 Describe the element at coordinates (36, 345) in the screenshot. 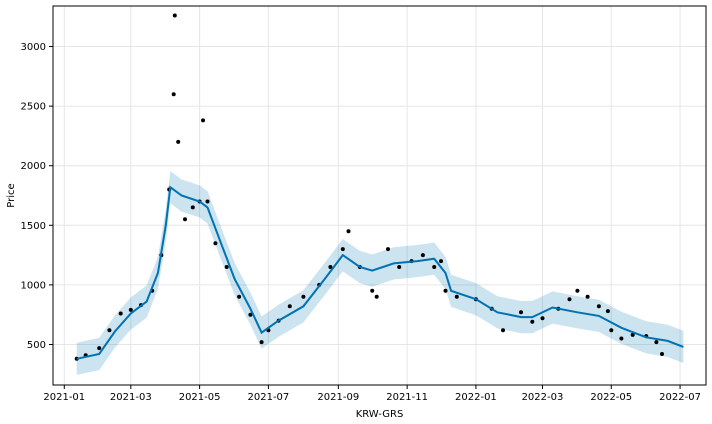

I see `y-tick-label: 500` at that location.